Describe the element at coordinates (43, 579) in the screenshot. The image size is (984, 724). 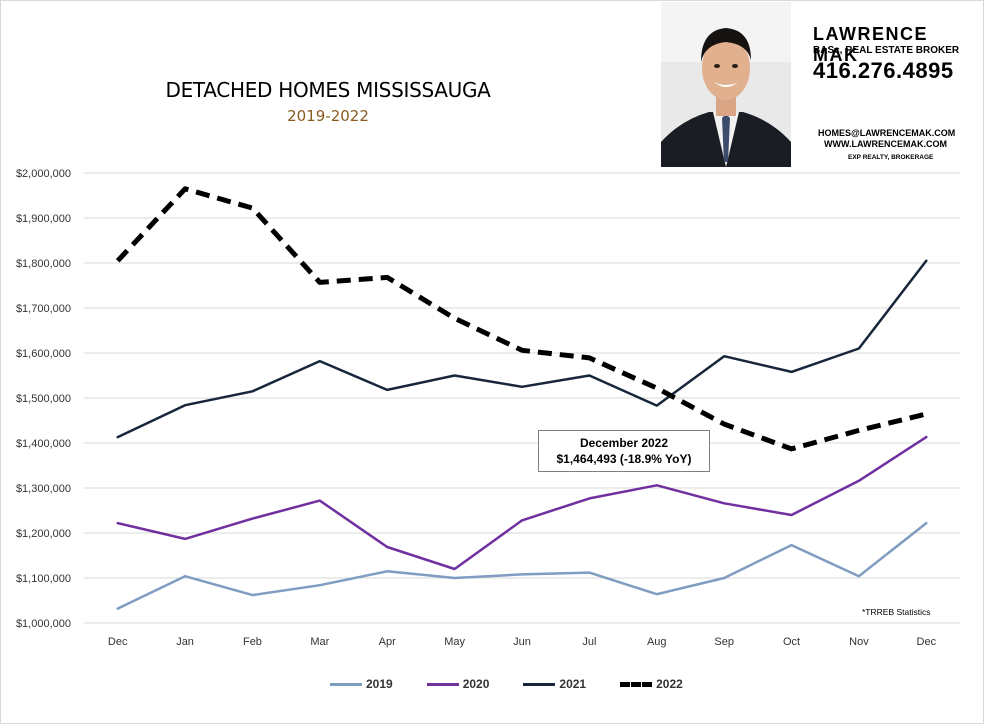
I see `y-tick-label: $1,100,000` at that location.